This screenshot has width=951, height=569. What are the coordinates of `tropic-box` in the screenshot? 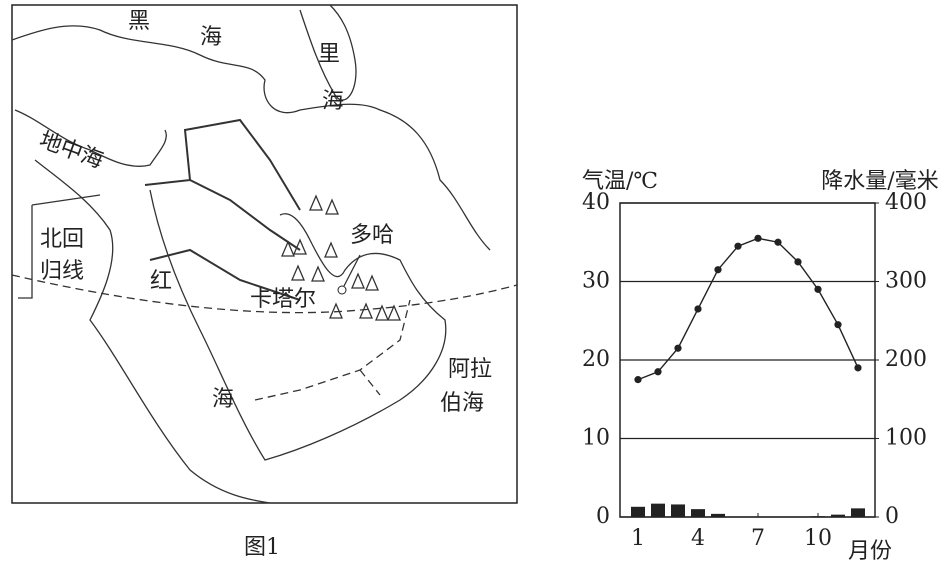 It's located at (59, 246).